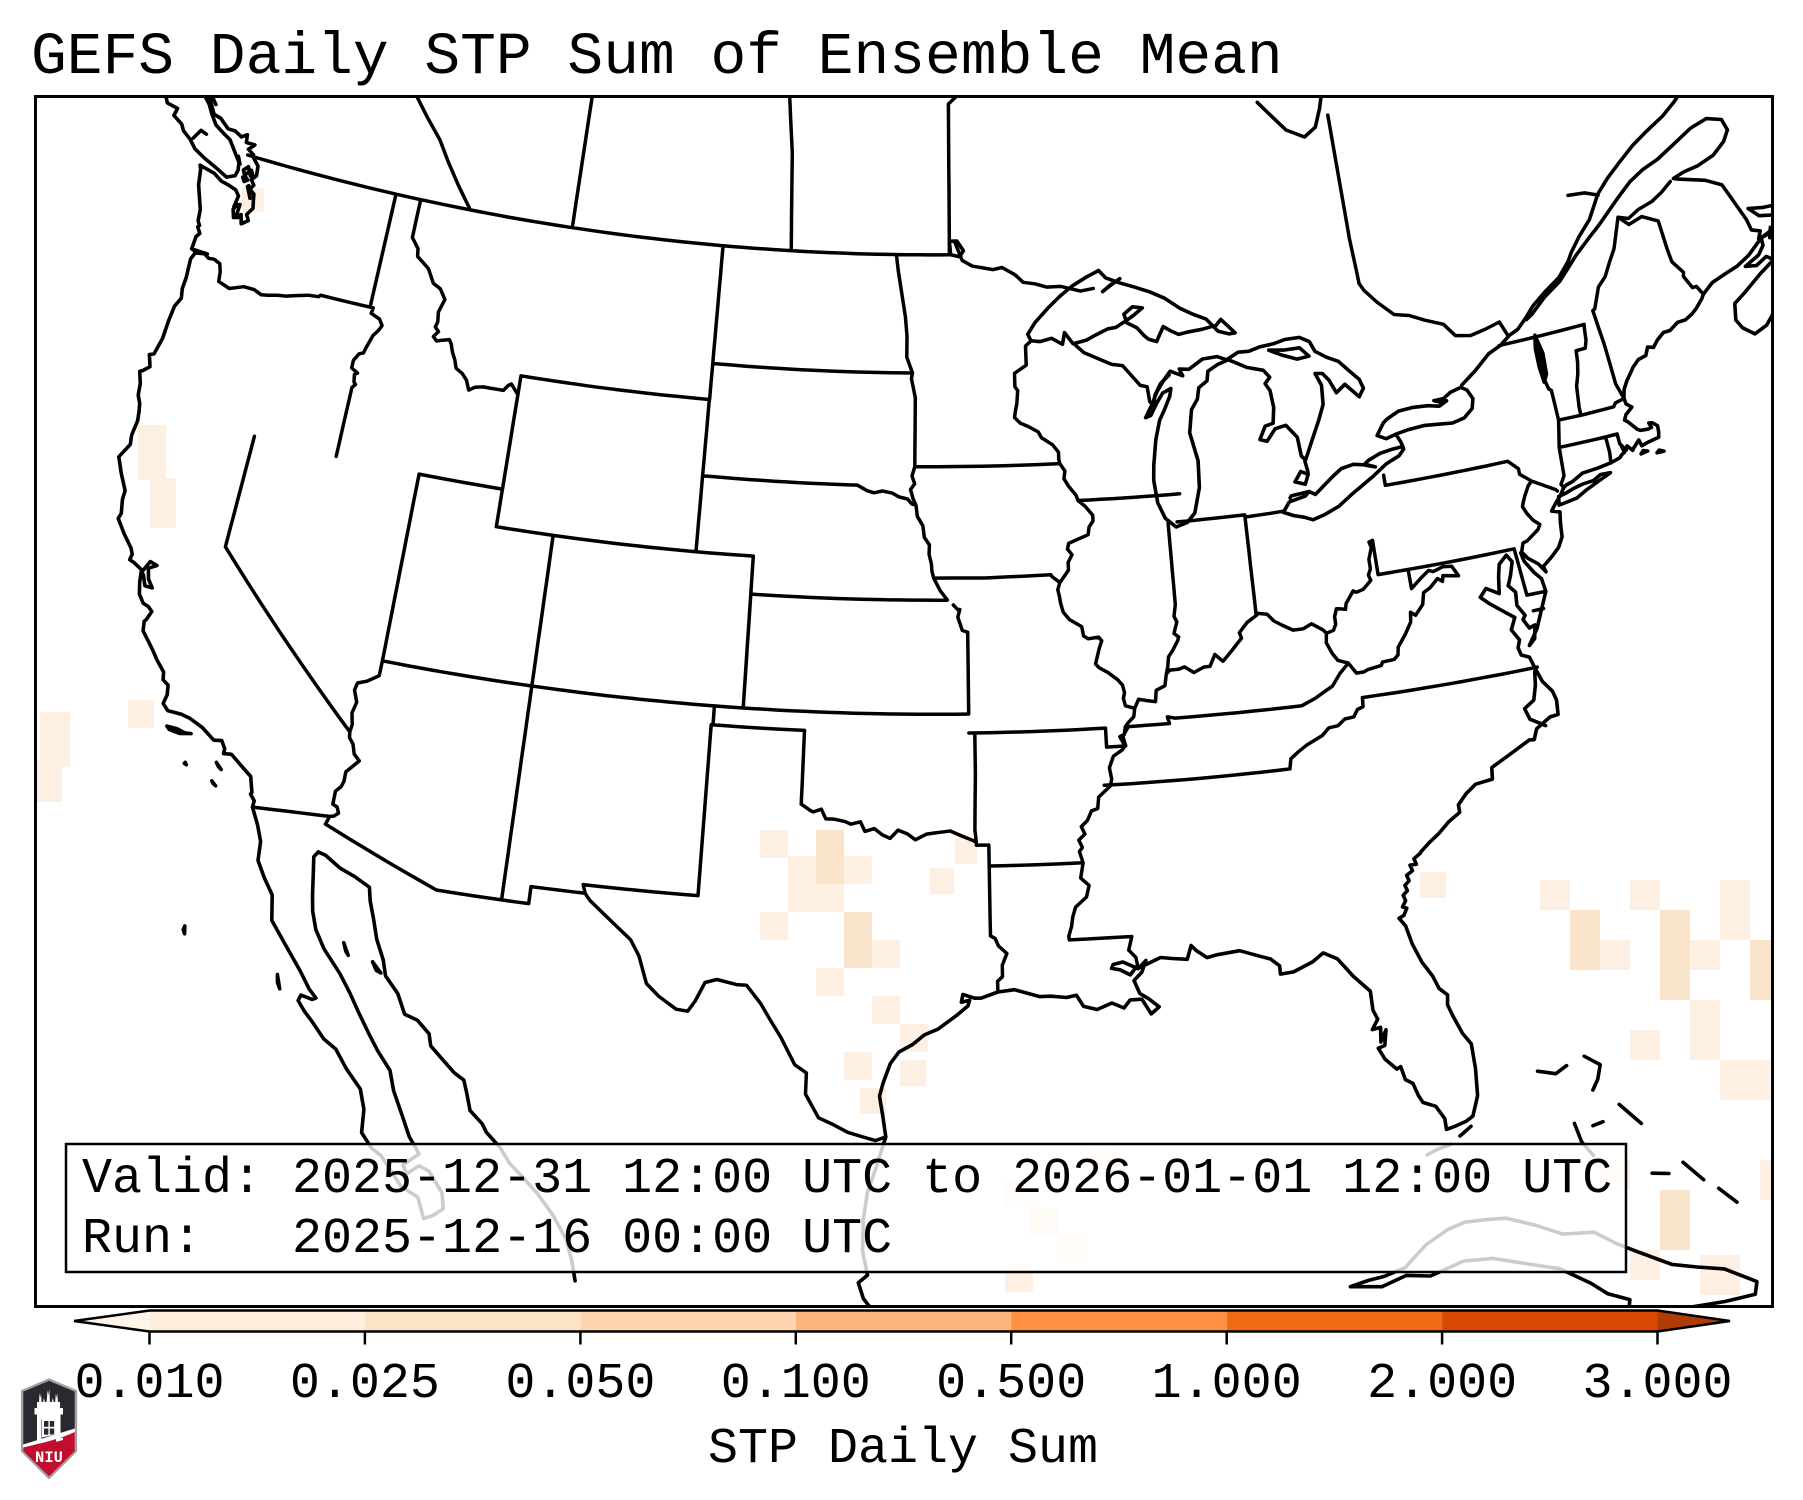  I want to click on svg-text: 0.050, so click(580, 1384).